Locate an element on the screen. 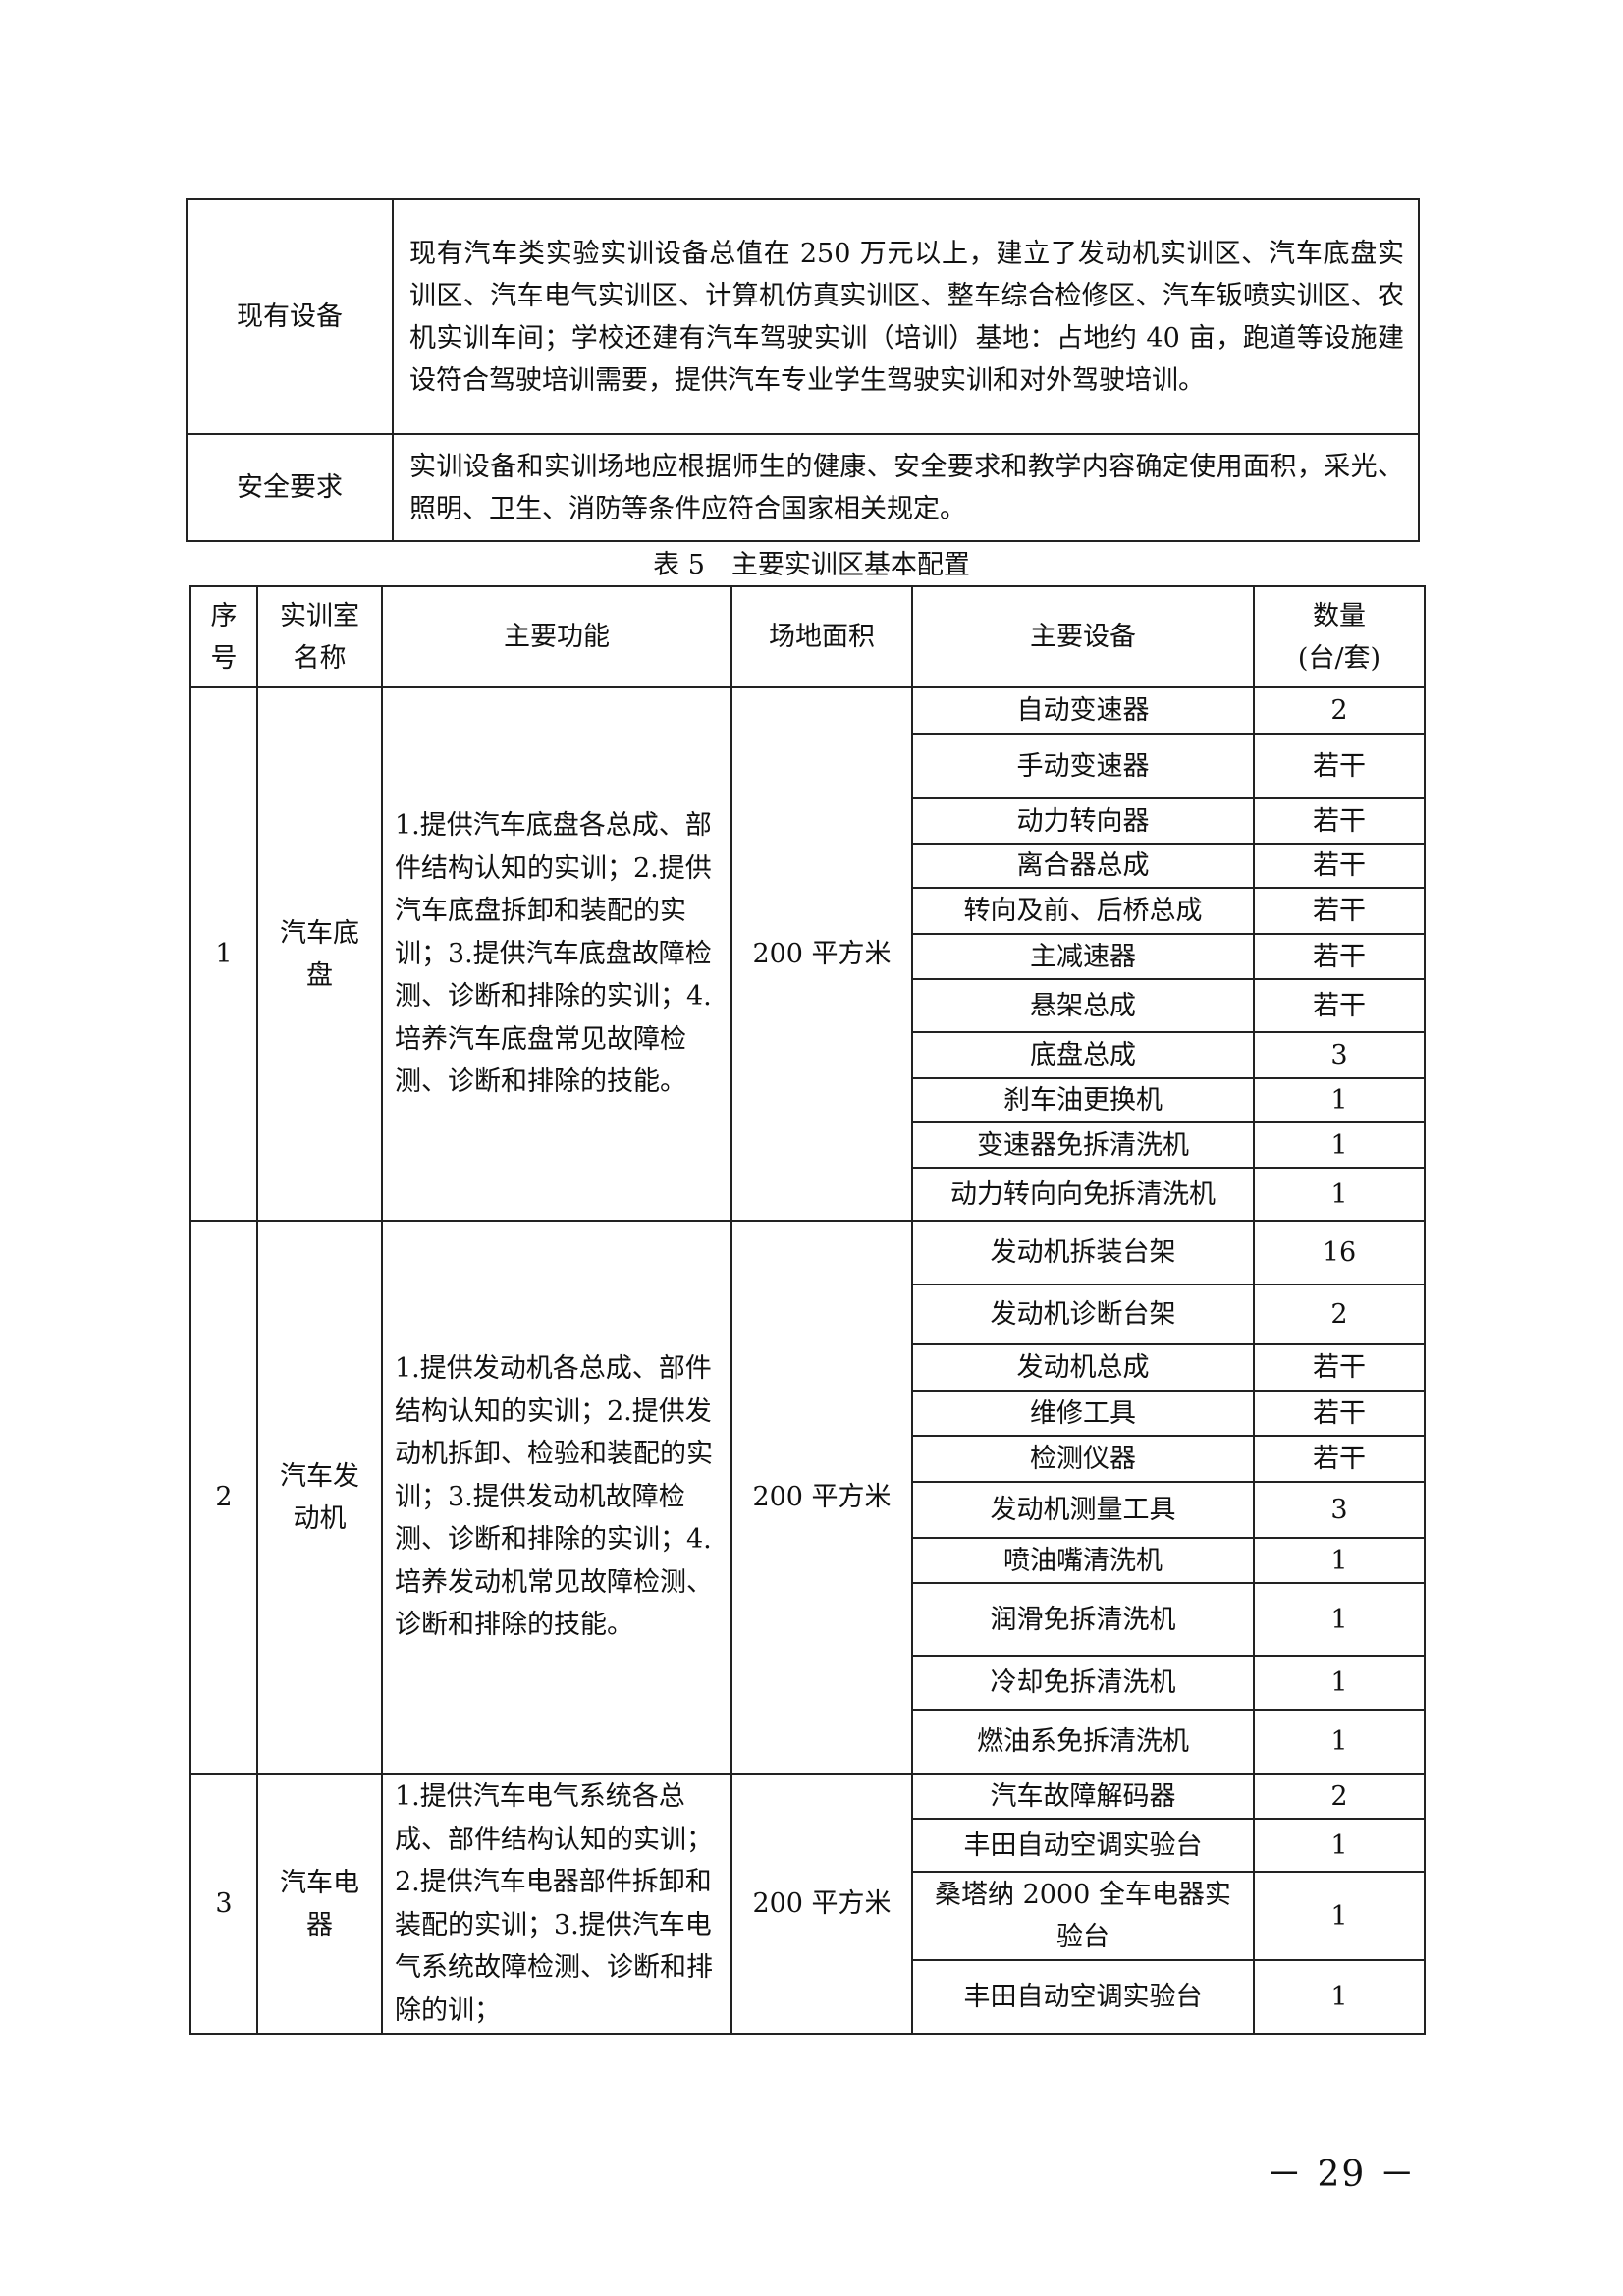 This screenshot has width=1623, height=2296. table-row: 喷油嘴清洗机 1 is located at coordinates (808, 1560).